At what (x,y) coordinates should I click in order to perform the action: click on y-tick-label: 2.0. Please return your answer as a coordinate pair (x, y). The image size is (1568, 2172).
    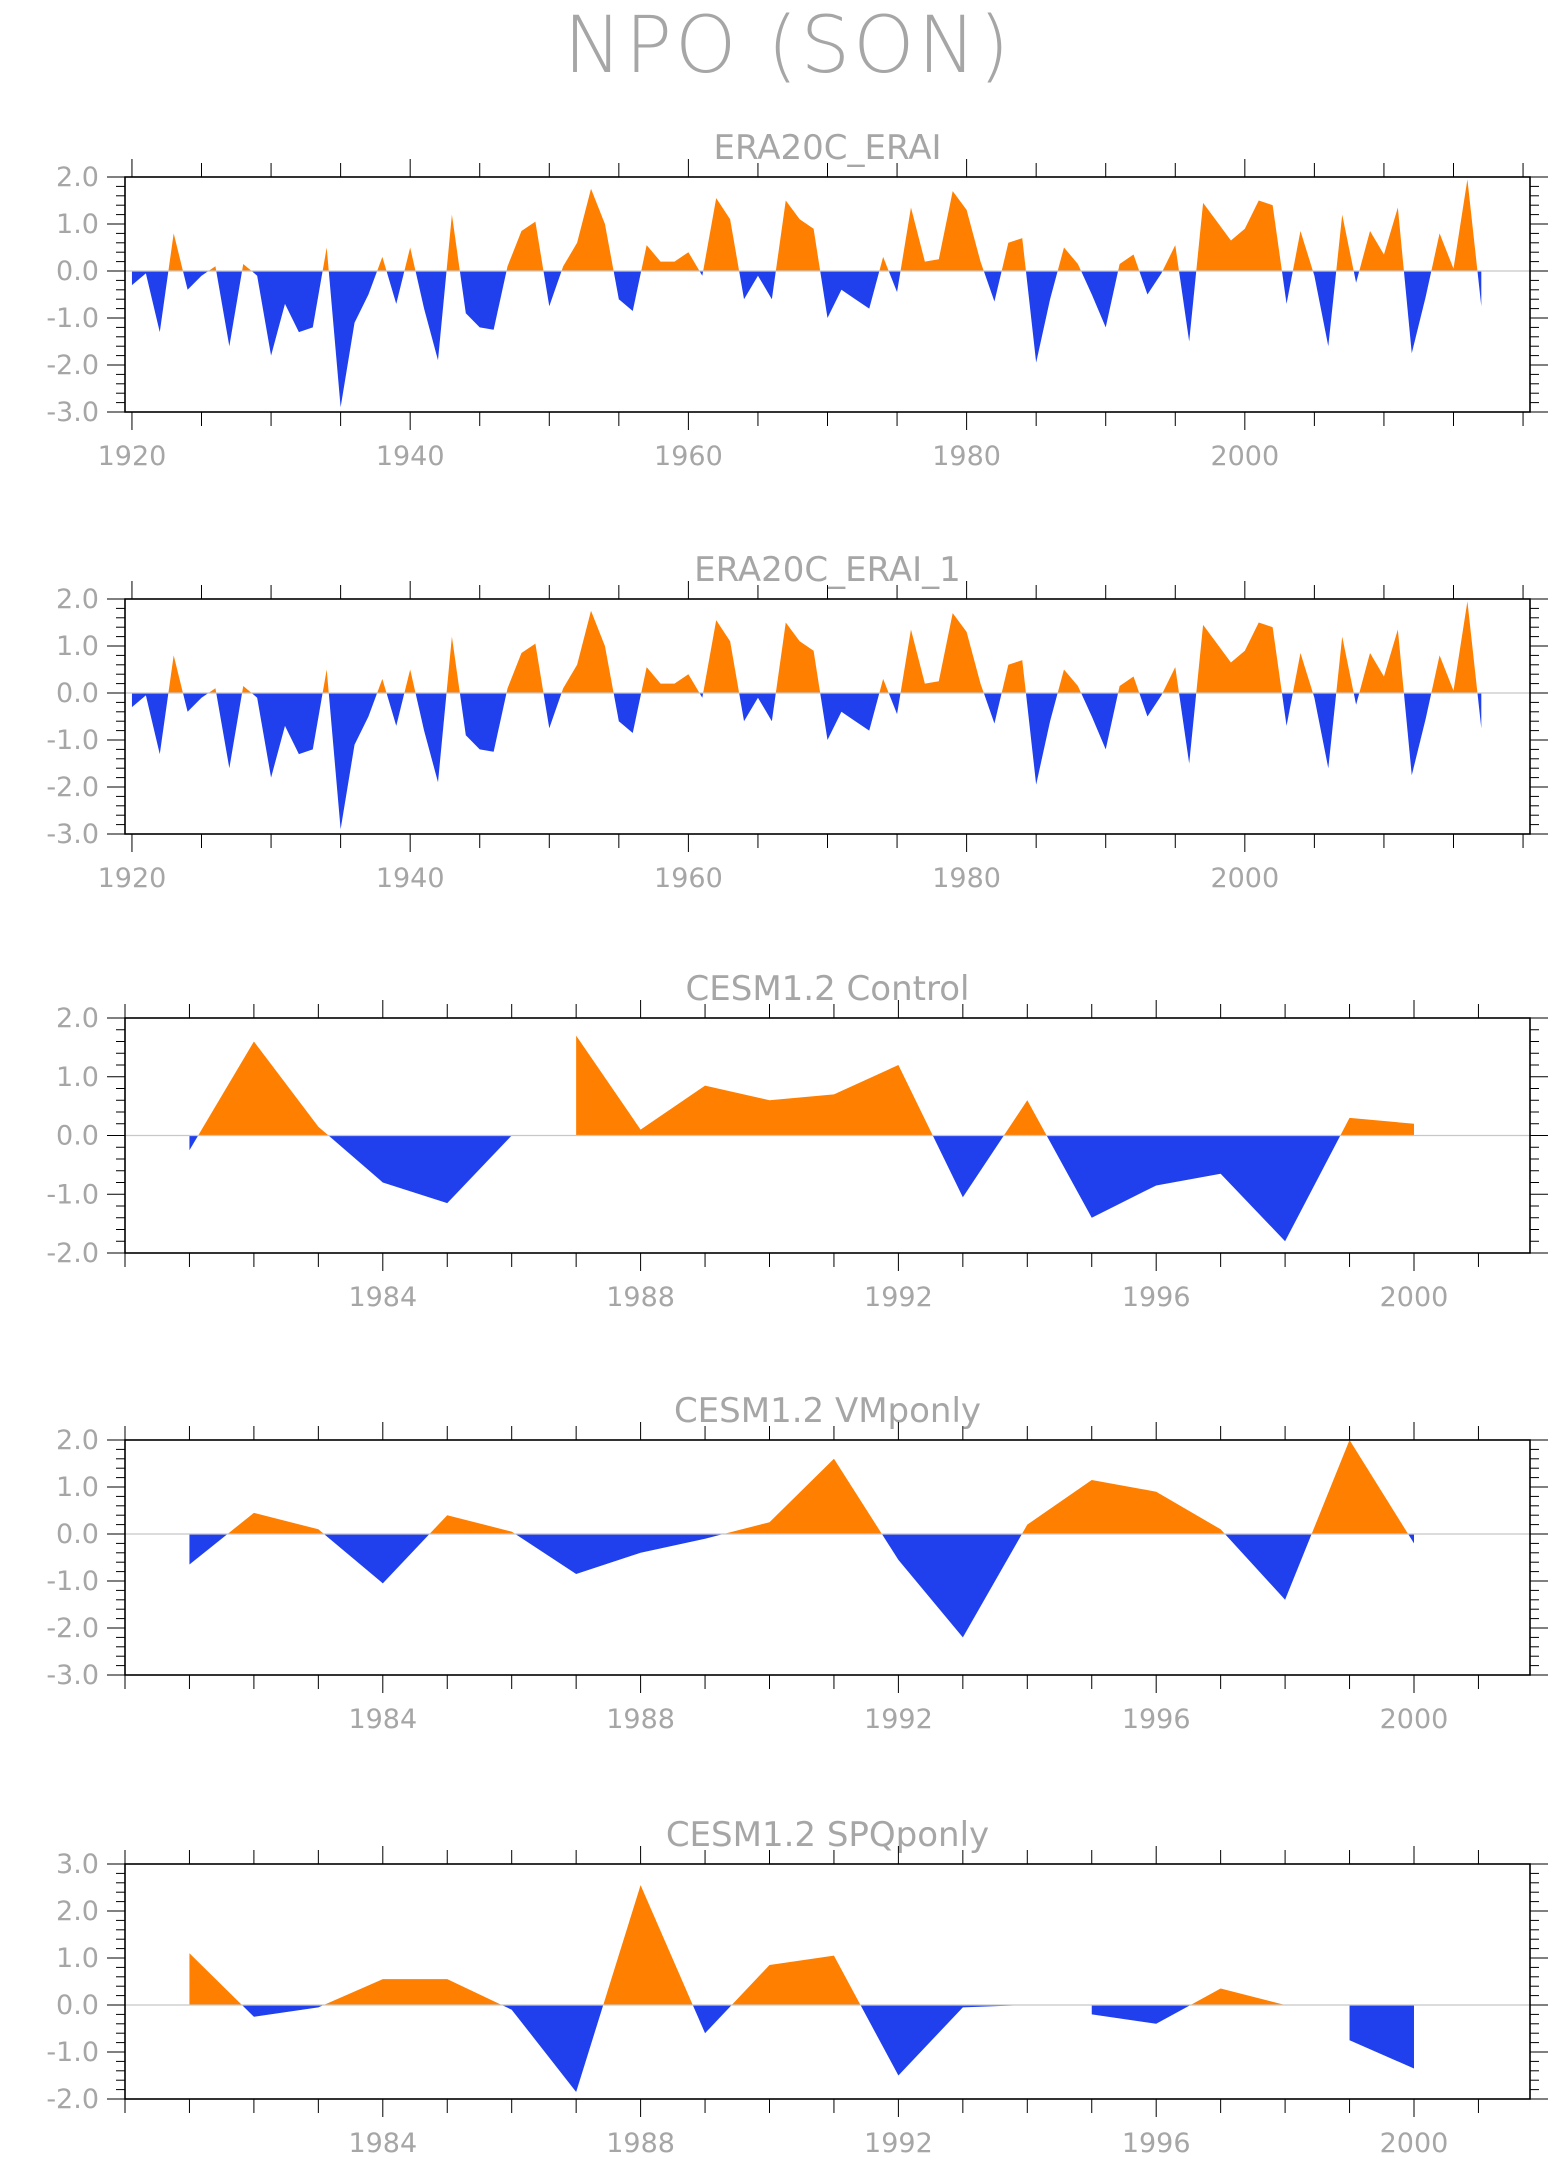
    Looking at the image, I should click on (77, 1911).